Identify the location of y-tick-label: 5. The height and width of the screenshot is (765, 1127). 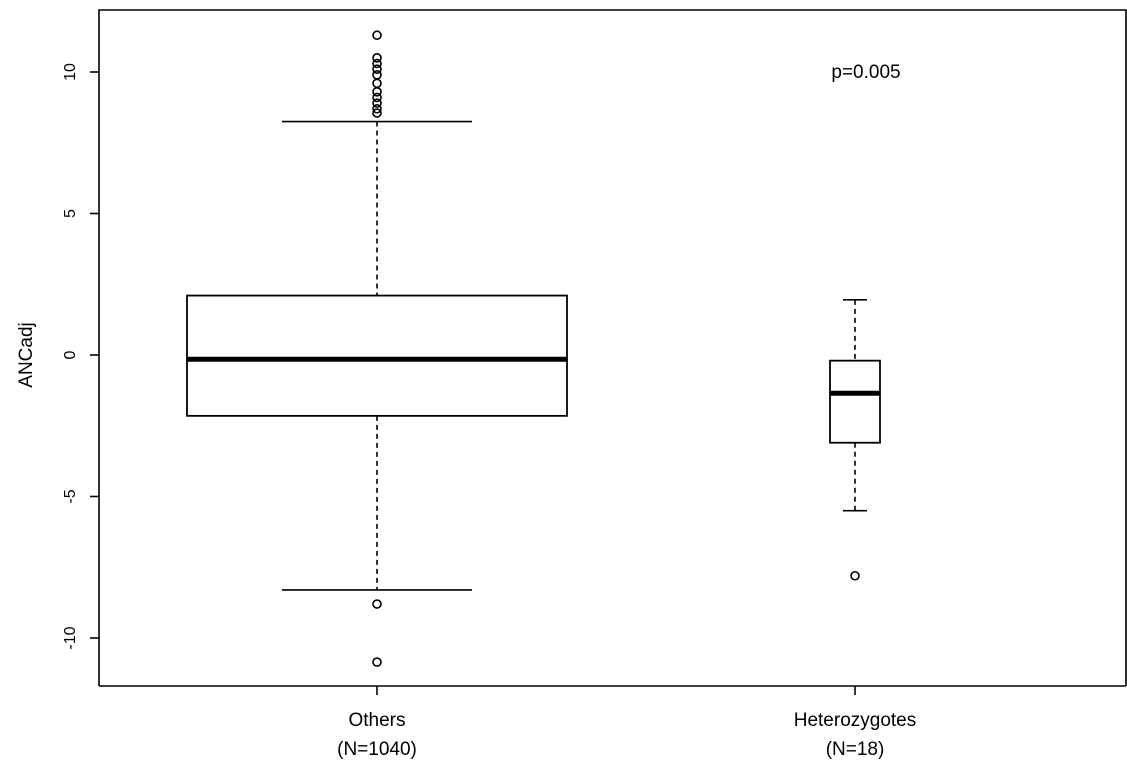
(70, 213).